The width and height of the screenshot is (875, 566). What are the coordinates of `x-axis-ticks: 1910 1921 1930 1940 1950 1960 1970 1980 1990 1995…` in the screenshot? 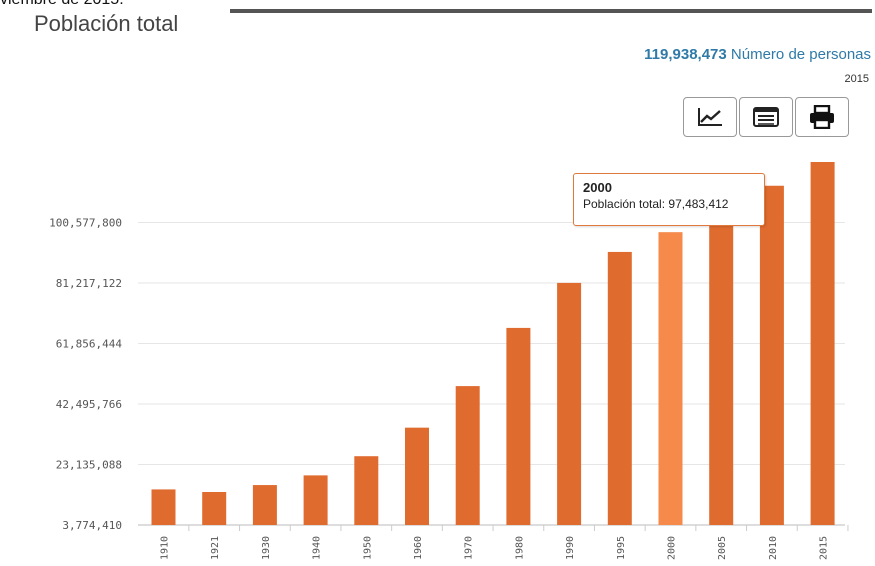 It's located at (504, 542).